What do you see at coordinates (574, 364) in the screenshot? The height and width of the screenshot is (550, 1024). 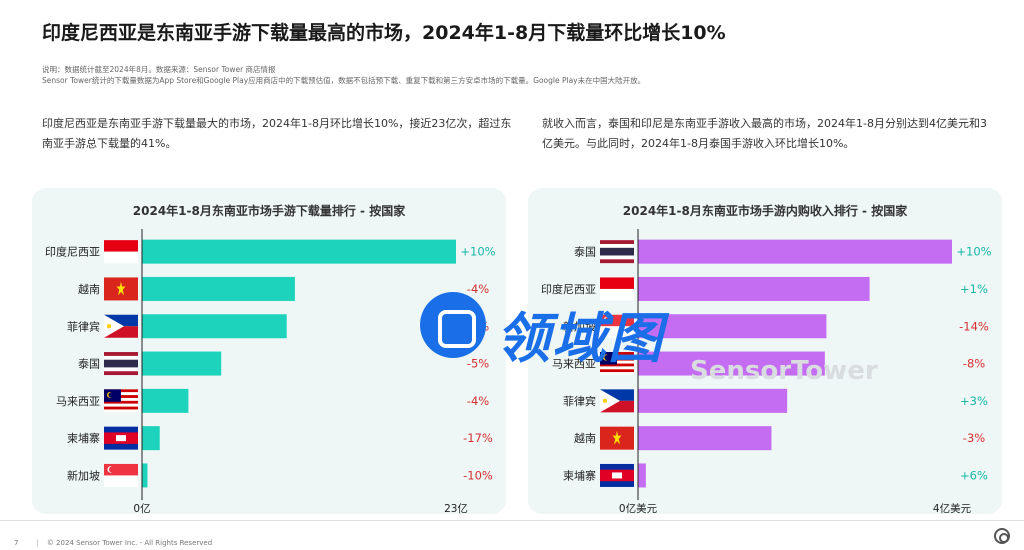 I see `revenue-category-label: 马来西亚` at bounding box center [574, 364].